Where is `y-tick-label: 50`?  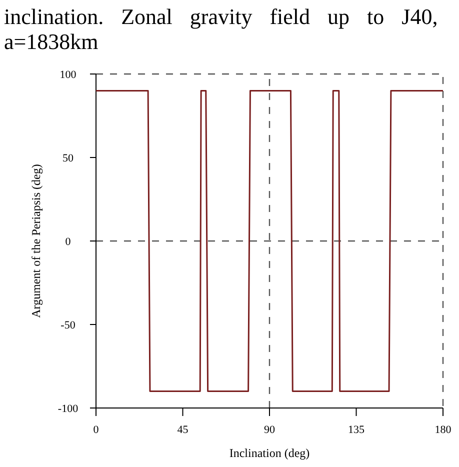
y-tick-label: 50 is located at coordinates (68, 158).